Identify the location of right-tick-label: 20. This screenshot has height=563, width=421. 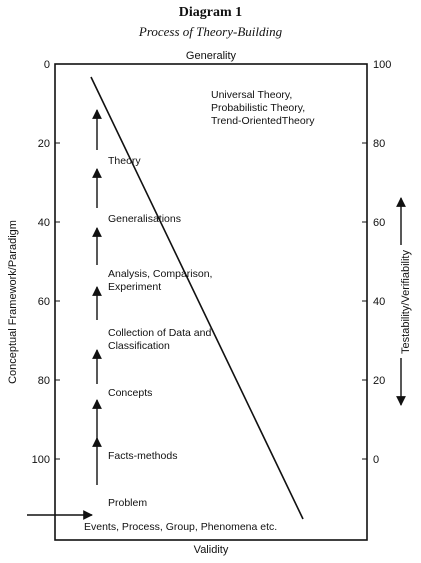
(379, 381).